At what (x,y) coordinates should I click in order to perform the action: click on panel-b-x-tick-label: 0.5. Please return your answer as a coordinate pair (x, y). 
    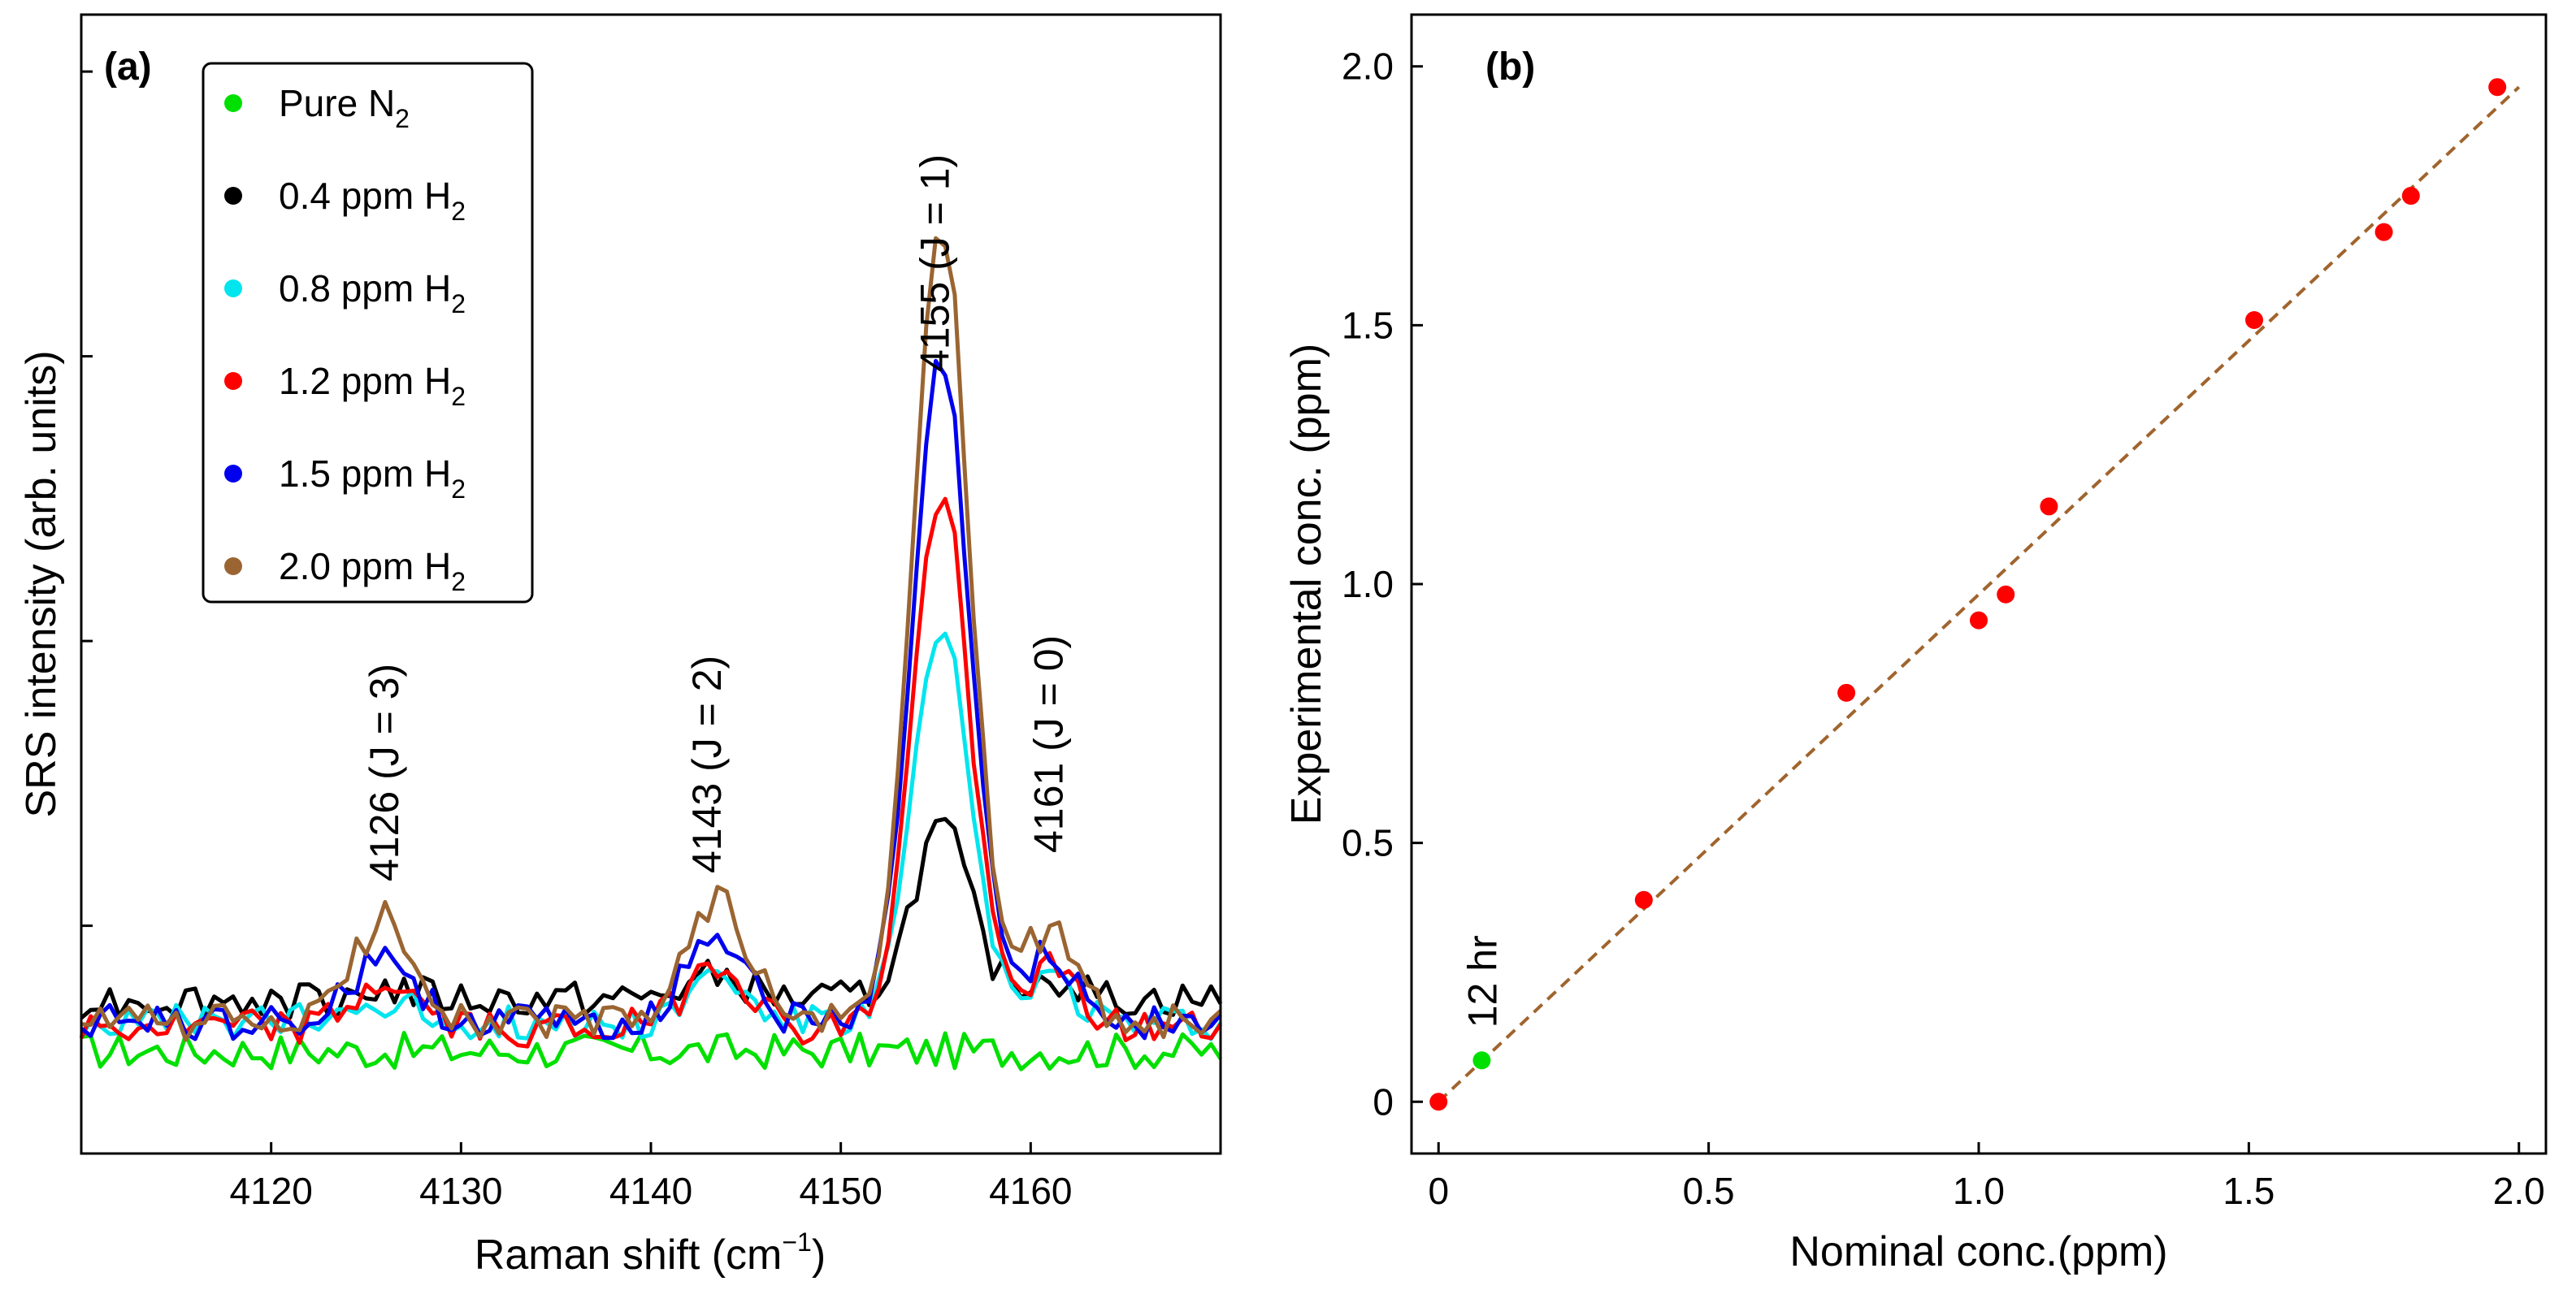
    Looking at the image, I should click on (1709, 1191).